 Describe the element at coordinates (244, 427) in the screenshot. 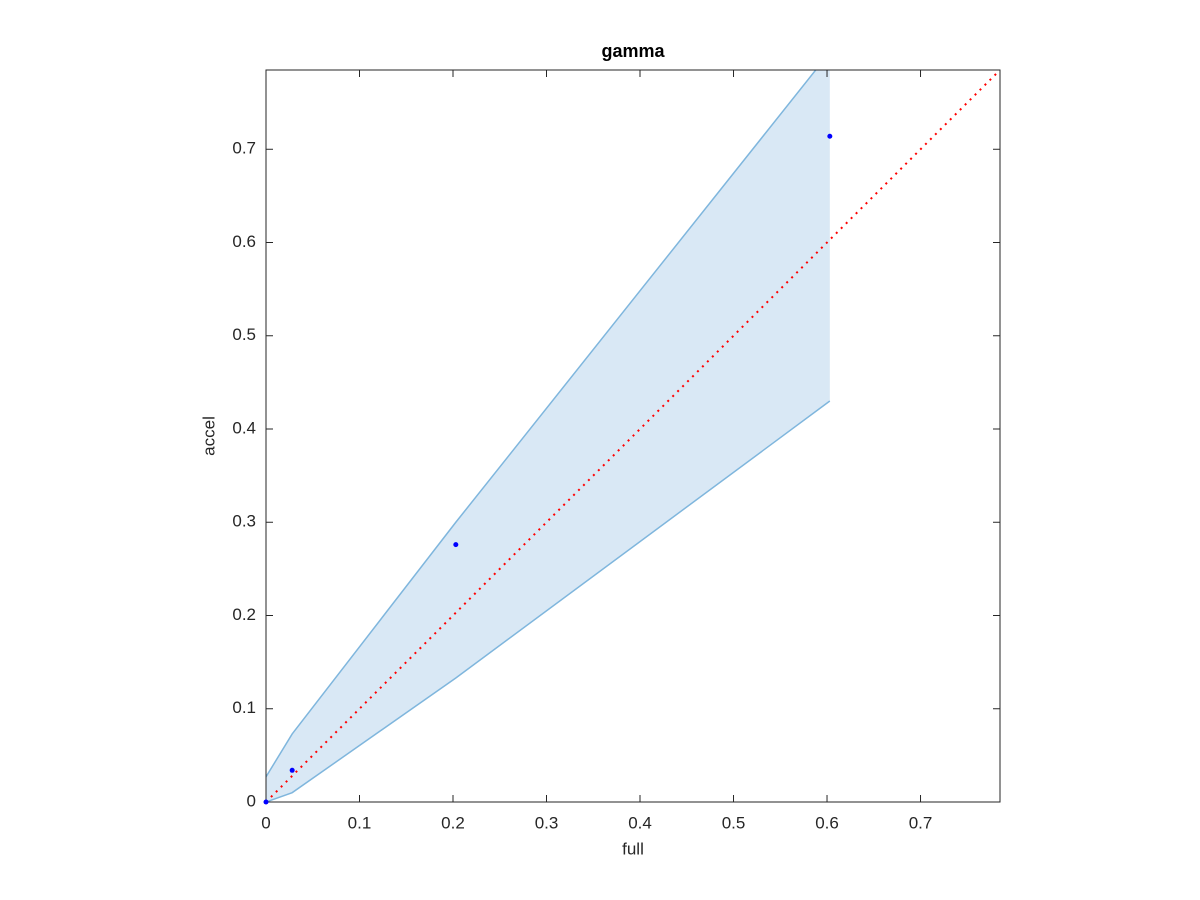

I see `y-tick-label: 0.4` at that location.